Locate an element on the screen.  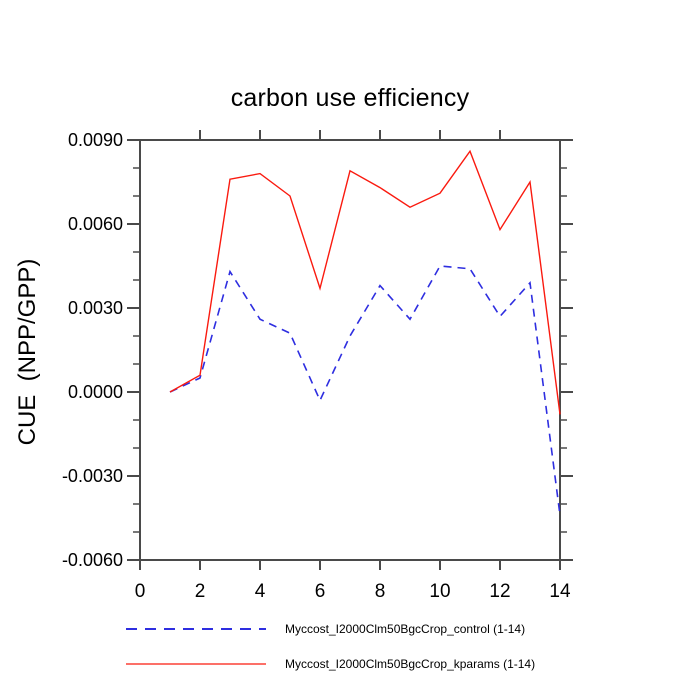
svg-text: 10 is located at coordinates (439, 591).